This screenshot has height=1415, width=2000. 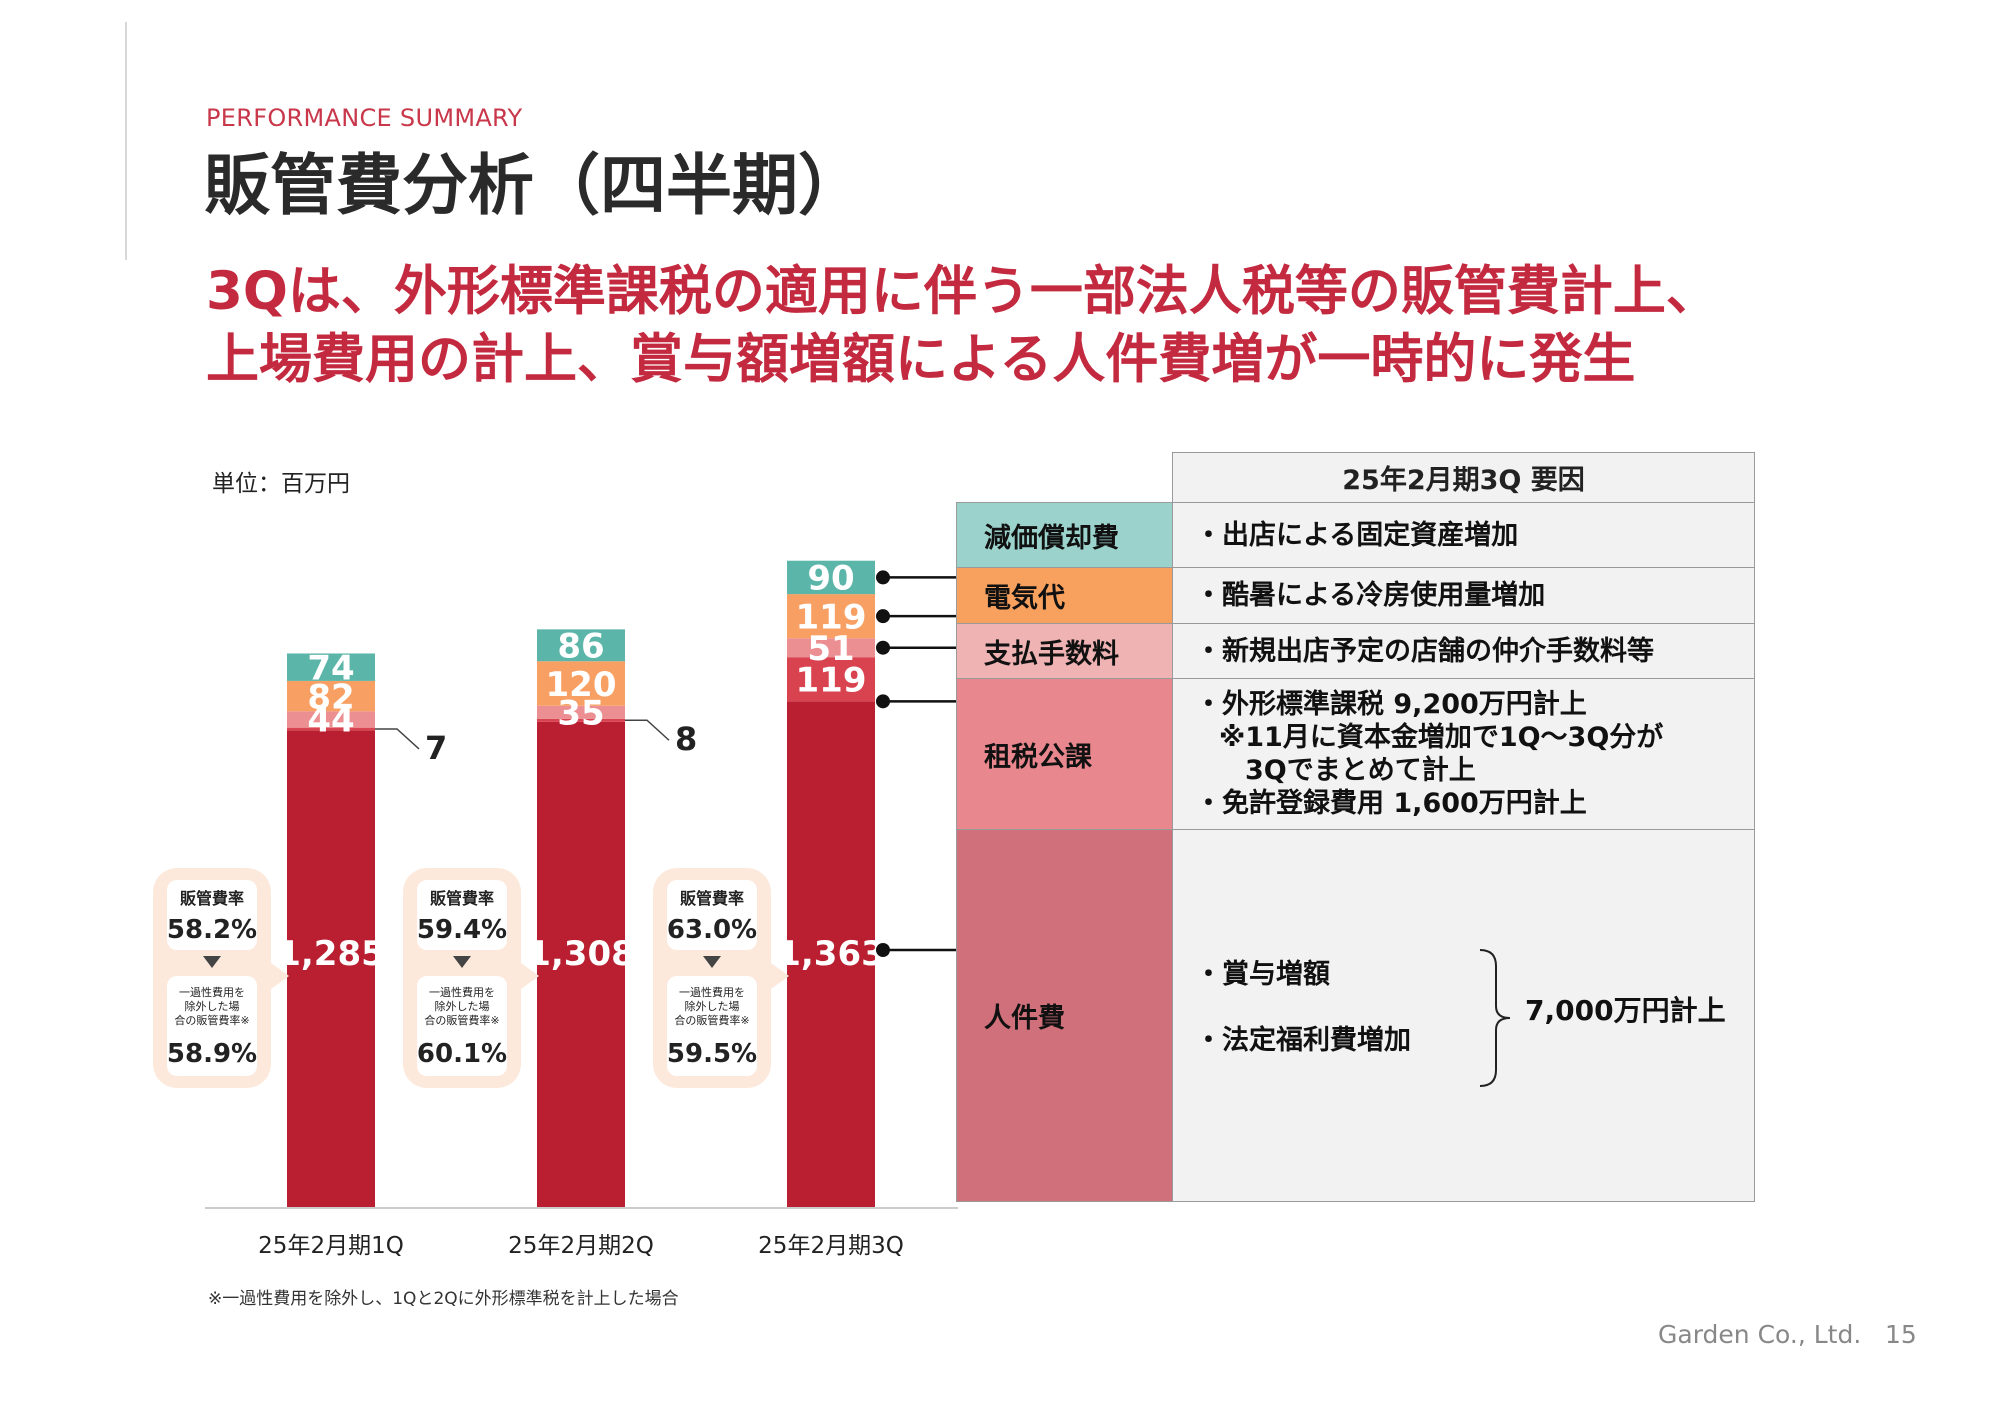 I want to click on data-label: 74, so click(x=330, y=668).